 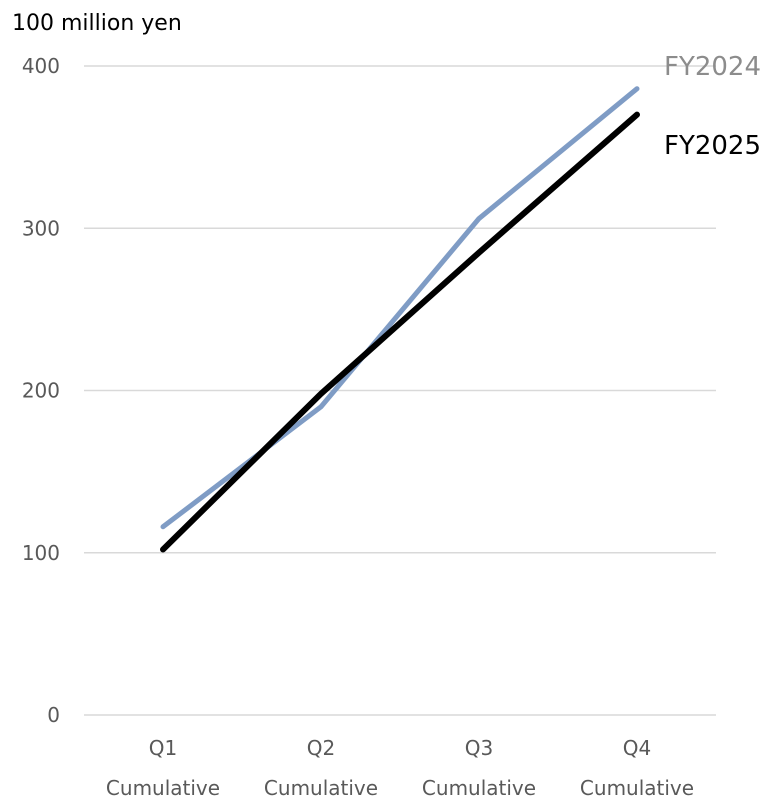 I want to click on y-axis-ticks: 0 100 200 300 400, so click(x=41, y=390).